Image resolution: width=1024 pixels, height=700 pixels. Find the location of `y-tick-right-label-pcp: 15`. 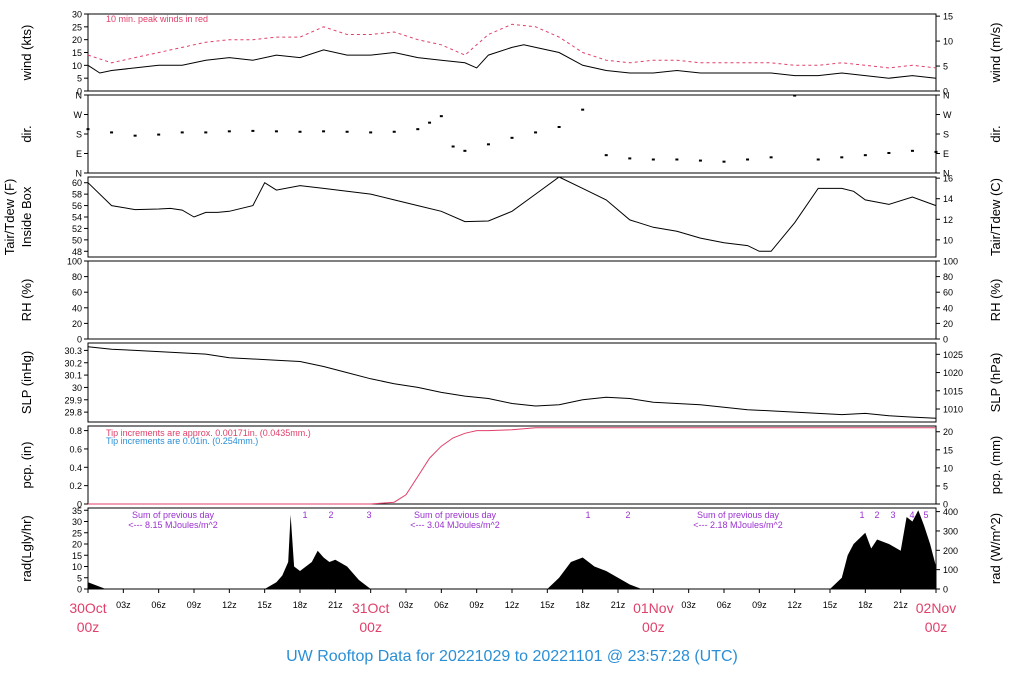

y-tick-right-label-pcp: 15 is located at coordinates (948, 450).